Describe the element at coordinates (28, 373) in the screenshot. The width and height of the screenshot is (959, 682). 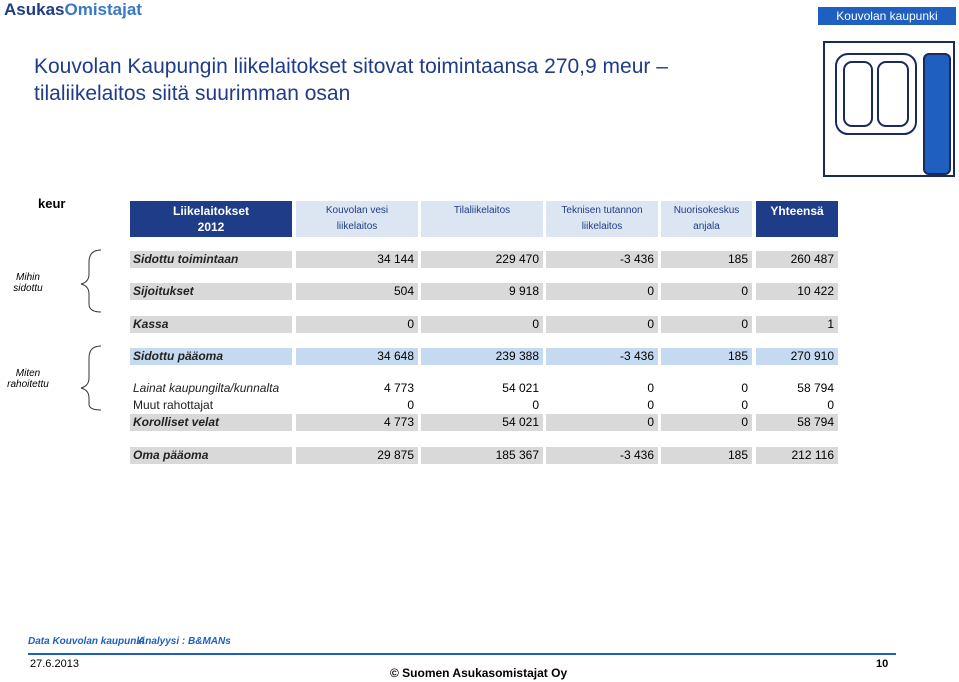
I see `group-label: Miten` at that location.